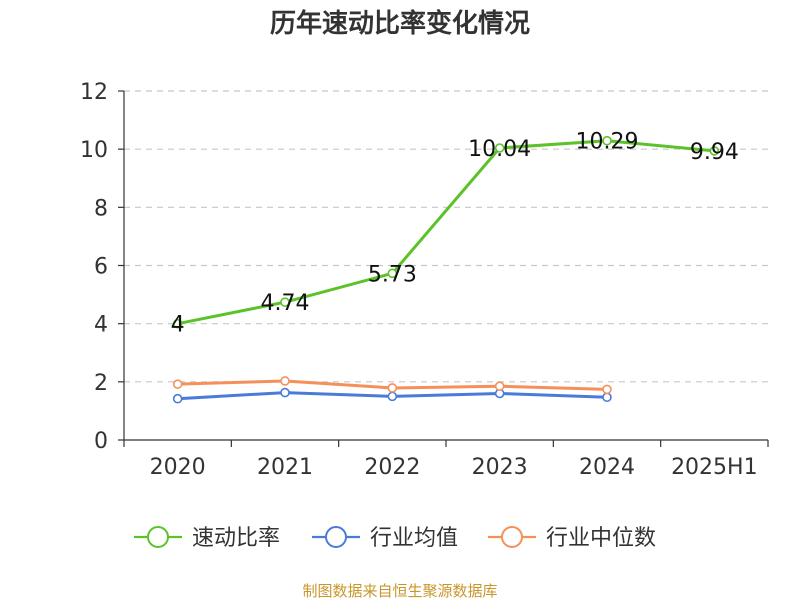 Image resolution: width=800 pixels, height=600 pixels. What do you see at coordinates (399, 591) in the screenshot?
I see `source-note: 制图数据来自恒生聚源数据库` at bounding box center [399, 591].